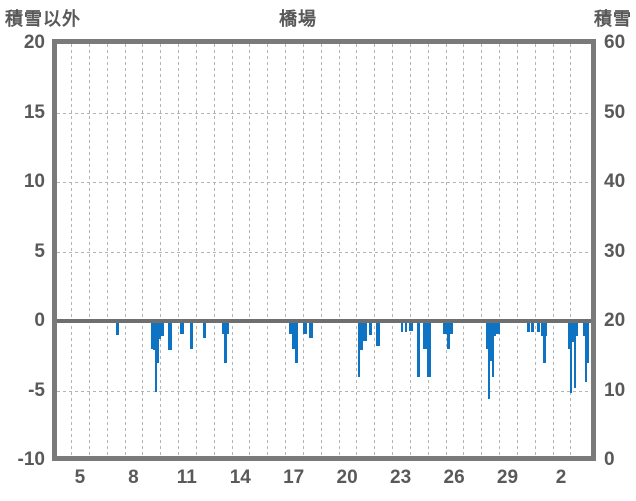  Describe the element at coordinates (34, 181) in the screenshot. I see `left-axis-label: 10` at that location.